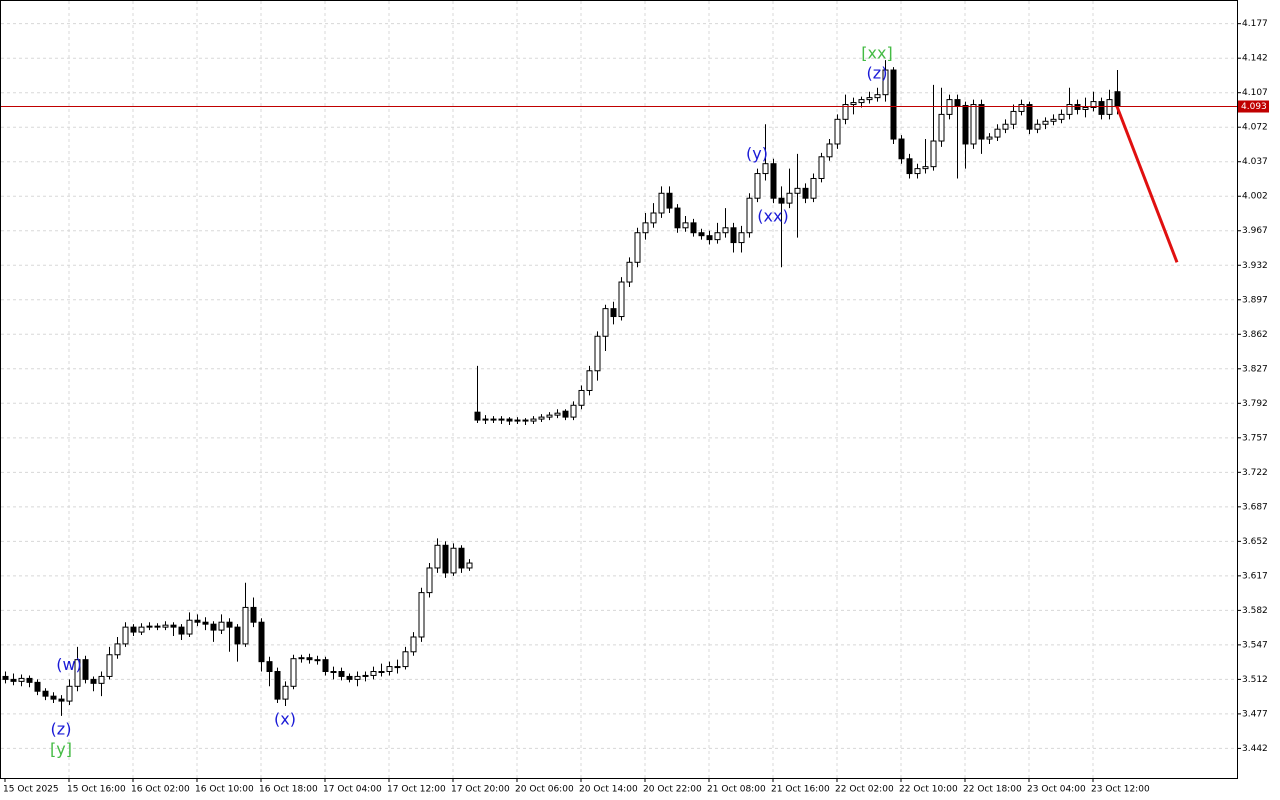 The height and width of the screenshot is (800, 1280). Describe the element at coordinates (876, 52) in the screenshot. I see `wave-label: [xx]` at that location.